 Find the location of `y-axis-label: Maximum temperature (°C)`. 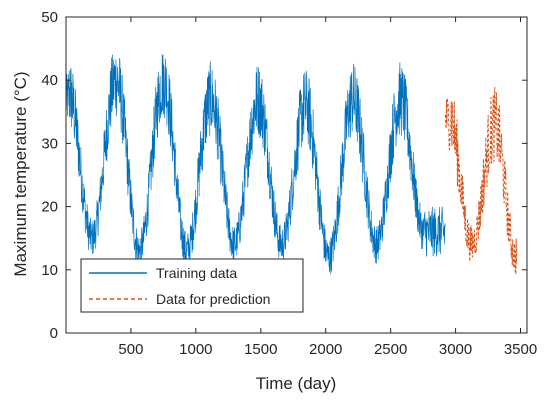

y-axis-label: Maximum temperature (°C) is located at coordinates (20, 173).